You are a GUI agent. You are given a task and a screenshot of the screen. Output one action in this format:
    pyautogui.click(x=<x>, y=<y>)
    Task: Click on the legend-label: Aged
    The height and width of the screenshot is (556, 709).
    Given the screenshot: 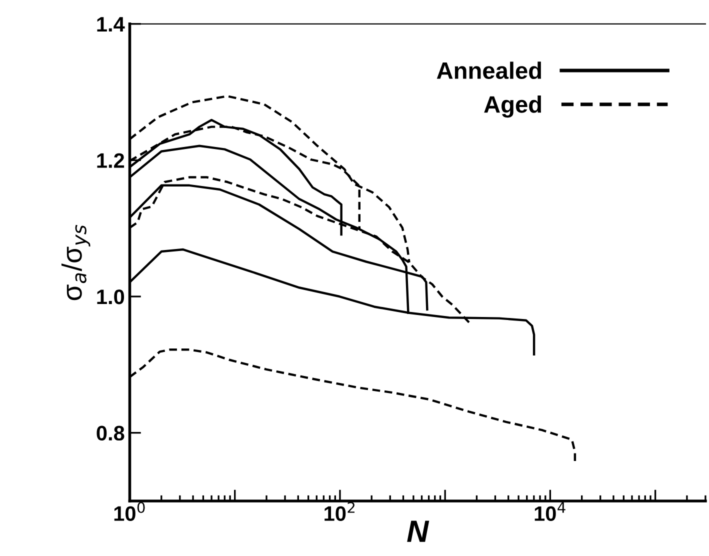 What is the action you would take?
    pyautogui.click(x=512, y=107)
    